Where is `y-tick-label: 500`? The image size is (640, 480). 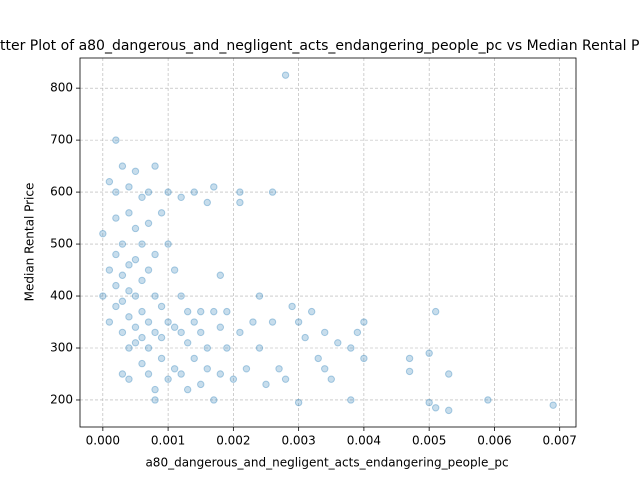
y-tick-label: 500 is located at coordinates (61, 244).